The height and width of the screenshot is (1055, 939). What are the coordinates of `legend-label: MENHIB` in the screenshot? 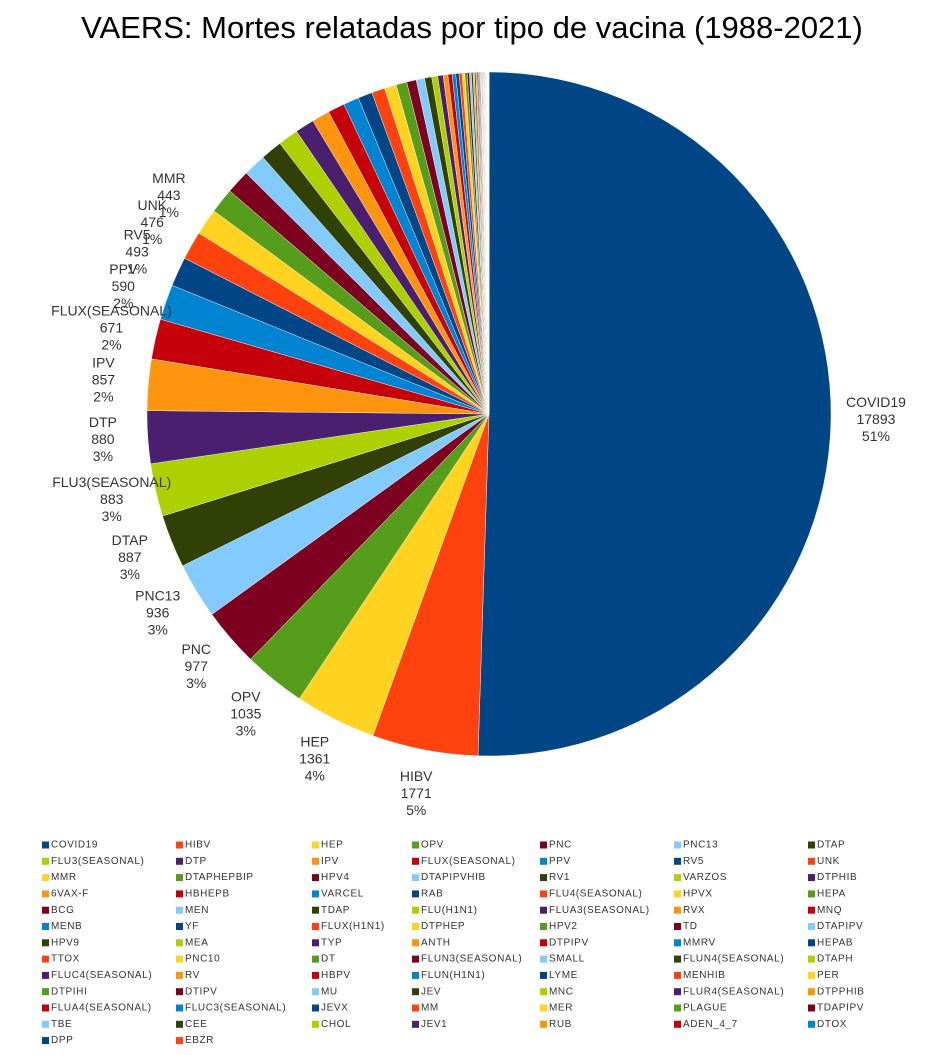 It's located at (704, 975).